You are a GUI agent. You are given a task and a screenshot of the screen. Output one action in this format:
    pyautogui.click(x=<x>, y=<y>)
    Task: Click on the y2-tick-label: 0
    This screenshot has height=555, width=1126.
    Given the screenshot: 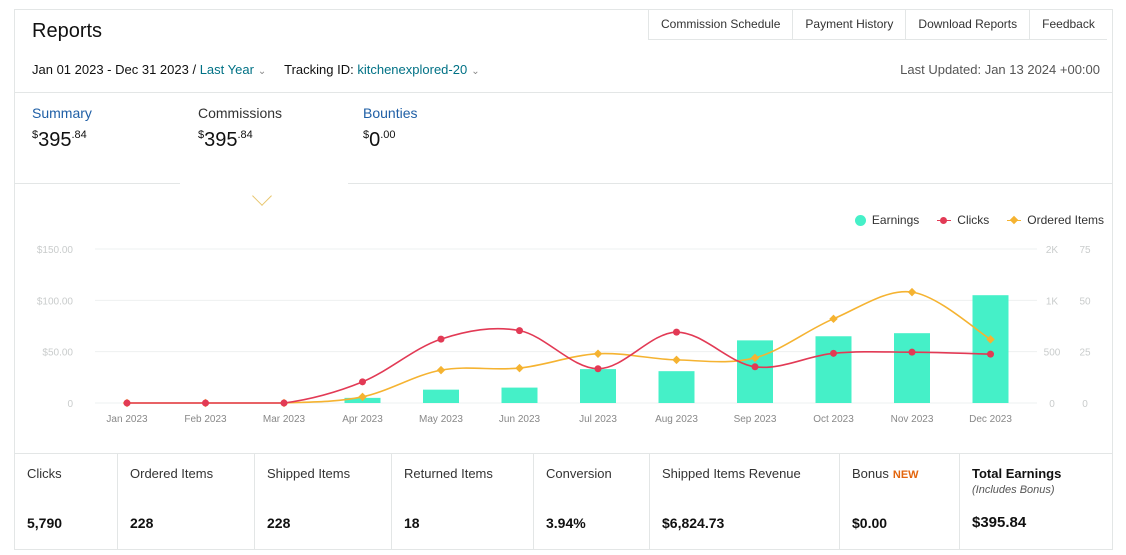 What is the action you would take?
    pyautogui.click(x=1052, y=404)
    